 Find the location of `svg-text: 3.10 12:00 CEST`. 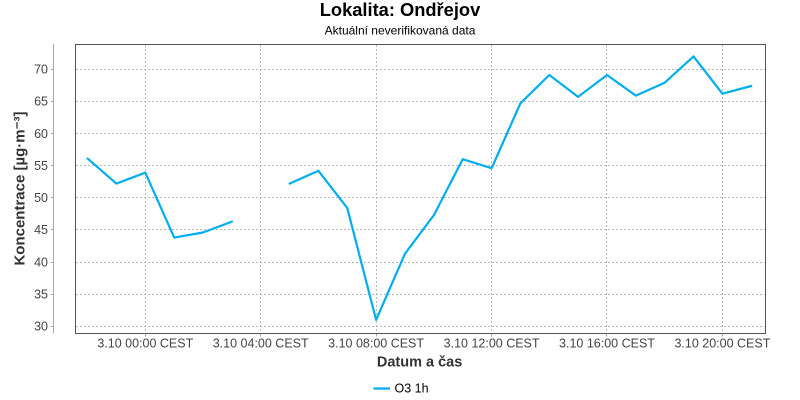

svg-text: 3.10 12:00 CEST is located at coordinates (492, 344).